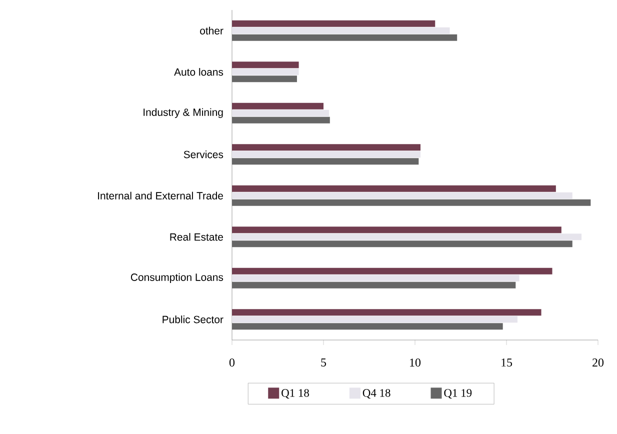 Image resolution: width=617 pixels, height=434 pixels. Describe the element at coordinates (212, 30) in the screenshot. I see `y-tick-label: other` at that location.